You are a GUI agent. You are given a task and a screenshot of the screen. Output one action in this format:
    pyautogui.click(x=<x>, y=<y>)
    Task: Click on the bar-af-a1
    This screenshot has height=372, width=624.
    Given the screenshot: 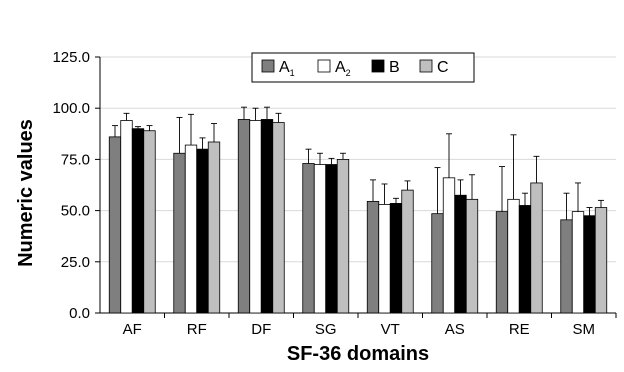 What is the action you would take?
    pyautogui.click(x=115, y=225)
    